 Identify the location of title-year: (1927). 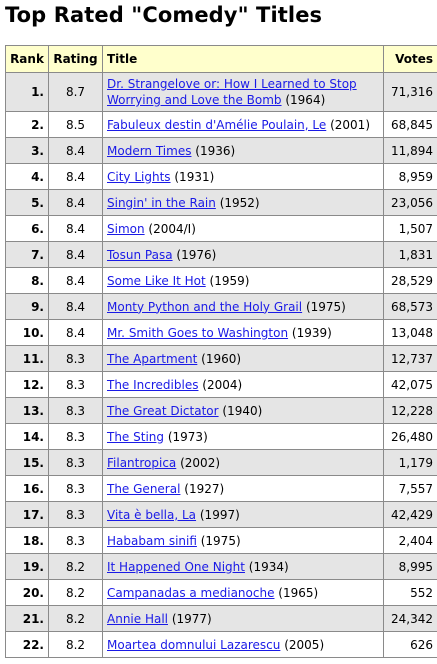
(204, 488).